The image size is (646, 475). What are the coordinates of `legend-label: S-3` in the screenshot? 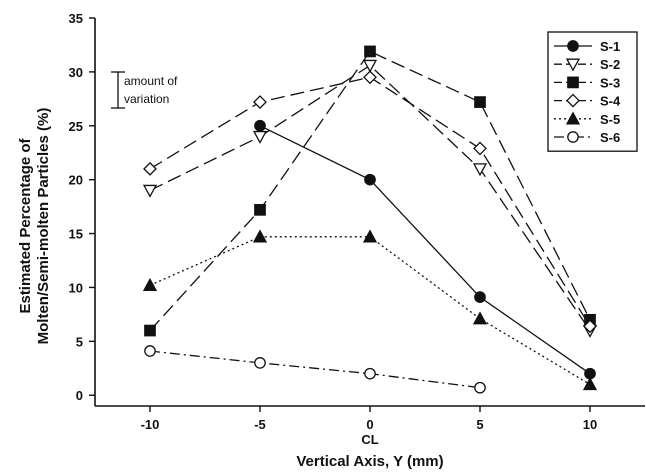 It's located at (610, 82).